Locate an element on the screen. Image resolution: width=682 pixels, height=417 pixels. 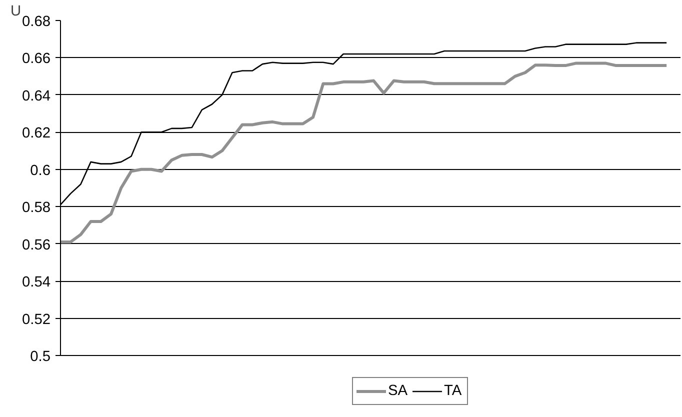
y-tick-label: 0.6 is located at coordinates (40, 170).